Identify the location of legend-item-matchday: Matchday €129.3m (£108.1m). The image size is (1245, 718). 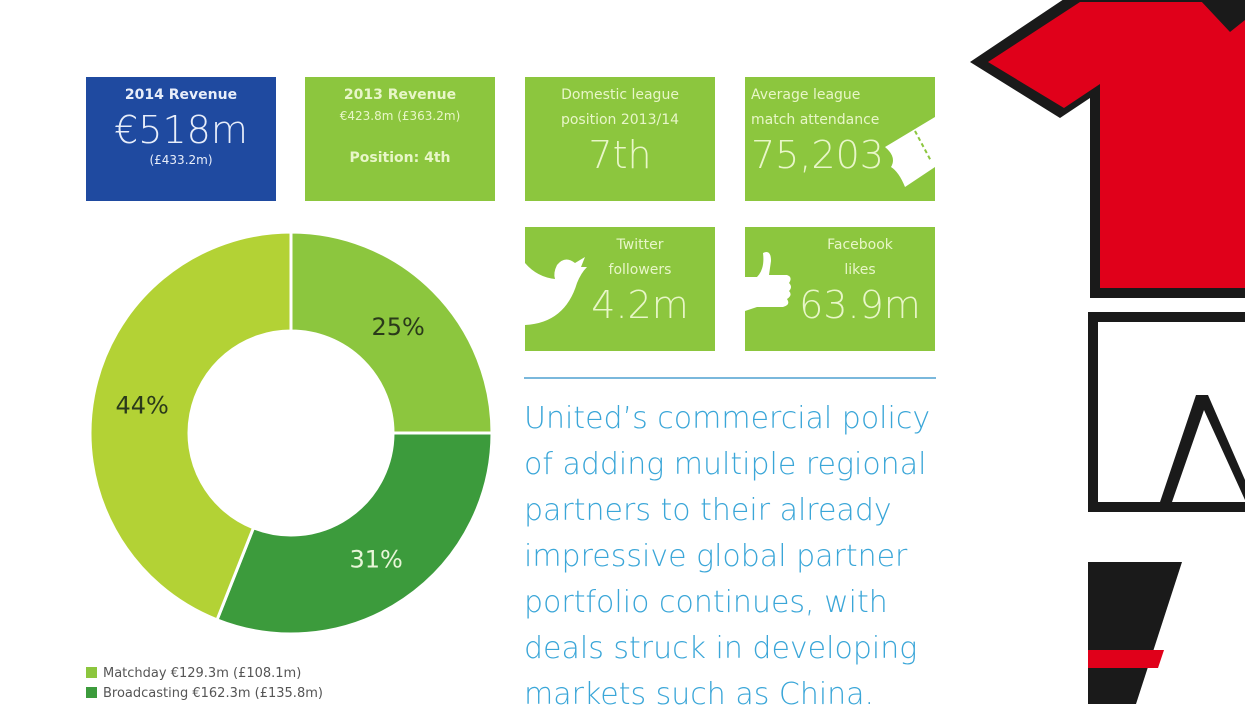
(193, 673).